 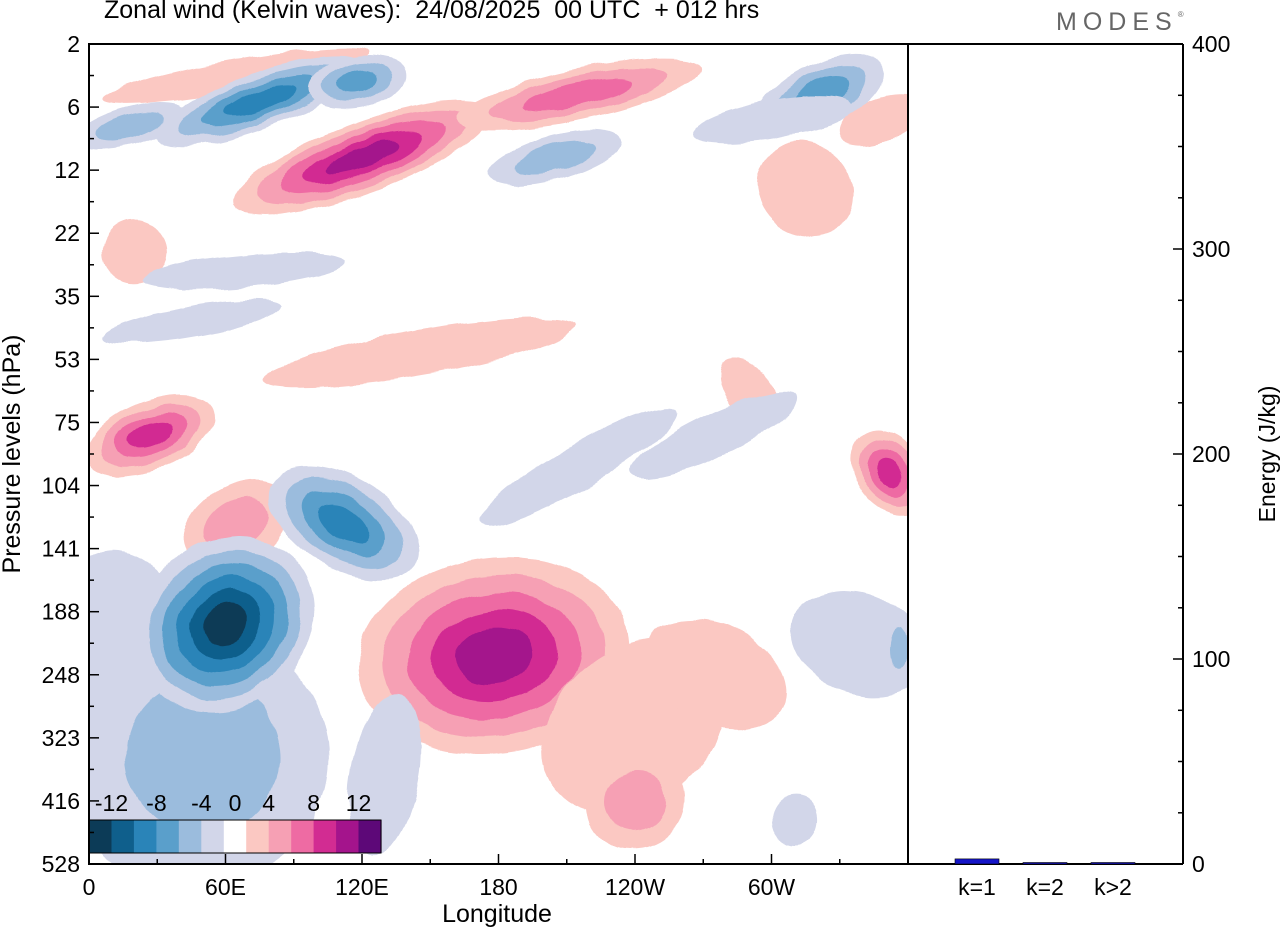 I want to click on y-tick-label: 12, so click(x=67, y=170).